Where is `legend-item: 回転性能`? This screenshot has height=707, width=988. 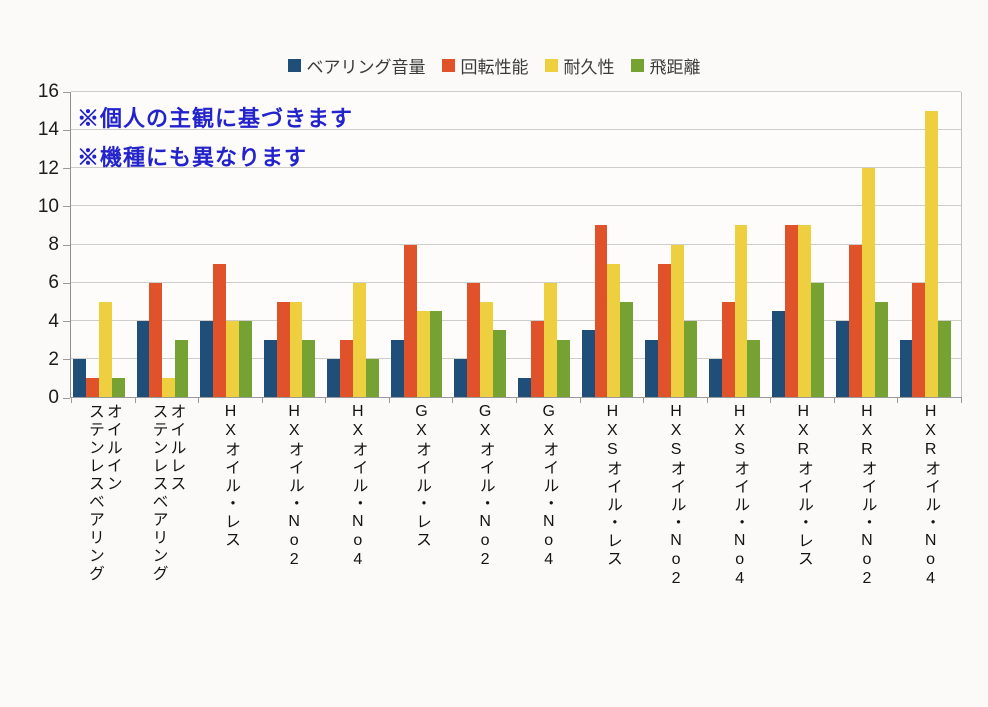 legend-item: 回転性能 is located at coordinates (485, 65).